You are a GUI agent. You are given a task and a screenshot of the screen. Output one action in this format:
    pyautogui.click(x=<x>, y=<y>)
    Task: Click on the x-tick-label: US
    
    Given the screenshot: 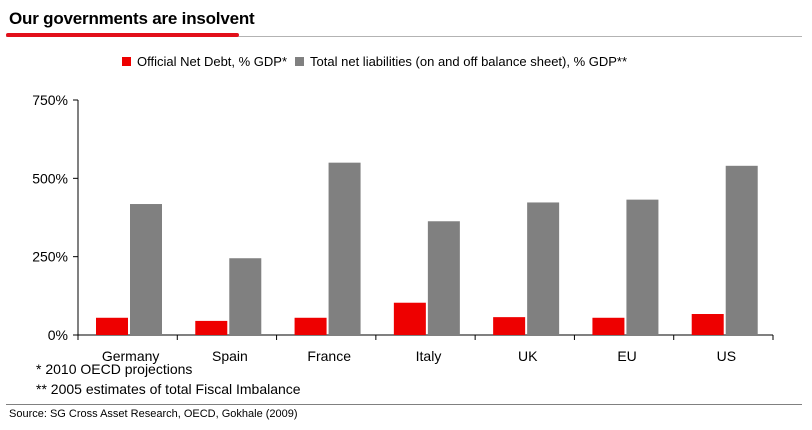 What is the action you would take?
    pyautogui.click(x=726, y=356)
    